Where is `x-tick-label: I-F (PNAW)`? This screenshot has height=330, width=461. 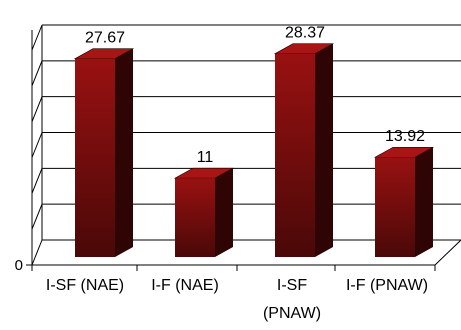
x-tick-label: I-F (PNAW) is located at coordinates (387, 285).